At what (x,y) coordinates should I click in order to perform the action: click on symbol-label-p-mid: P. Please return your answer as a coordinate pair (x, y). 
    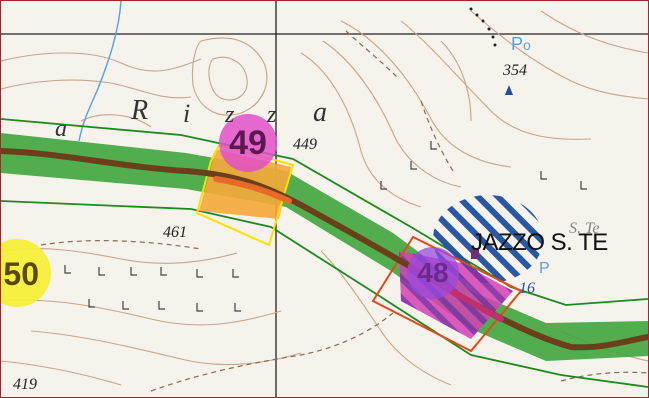
    Looking at the image, I should click on (544, 268).